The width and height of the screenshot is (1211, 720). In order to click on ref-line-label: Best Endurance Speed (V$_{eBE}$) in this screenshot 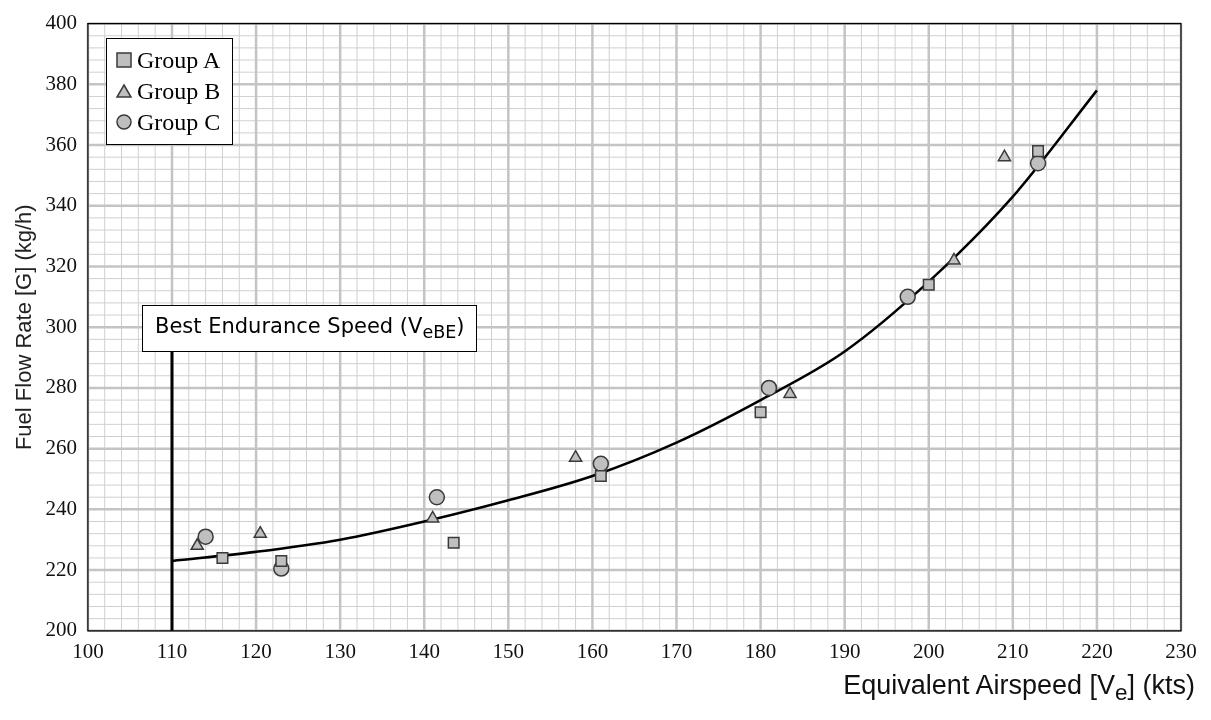, I will do `click(309, 328)`.